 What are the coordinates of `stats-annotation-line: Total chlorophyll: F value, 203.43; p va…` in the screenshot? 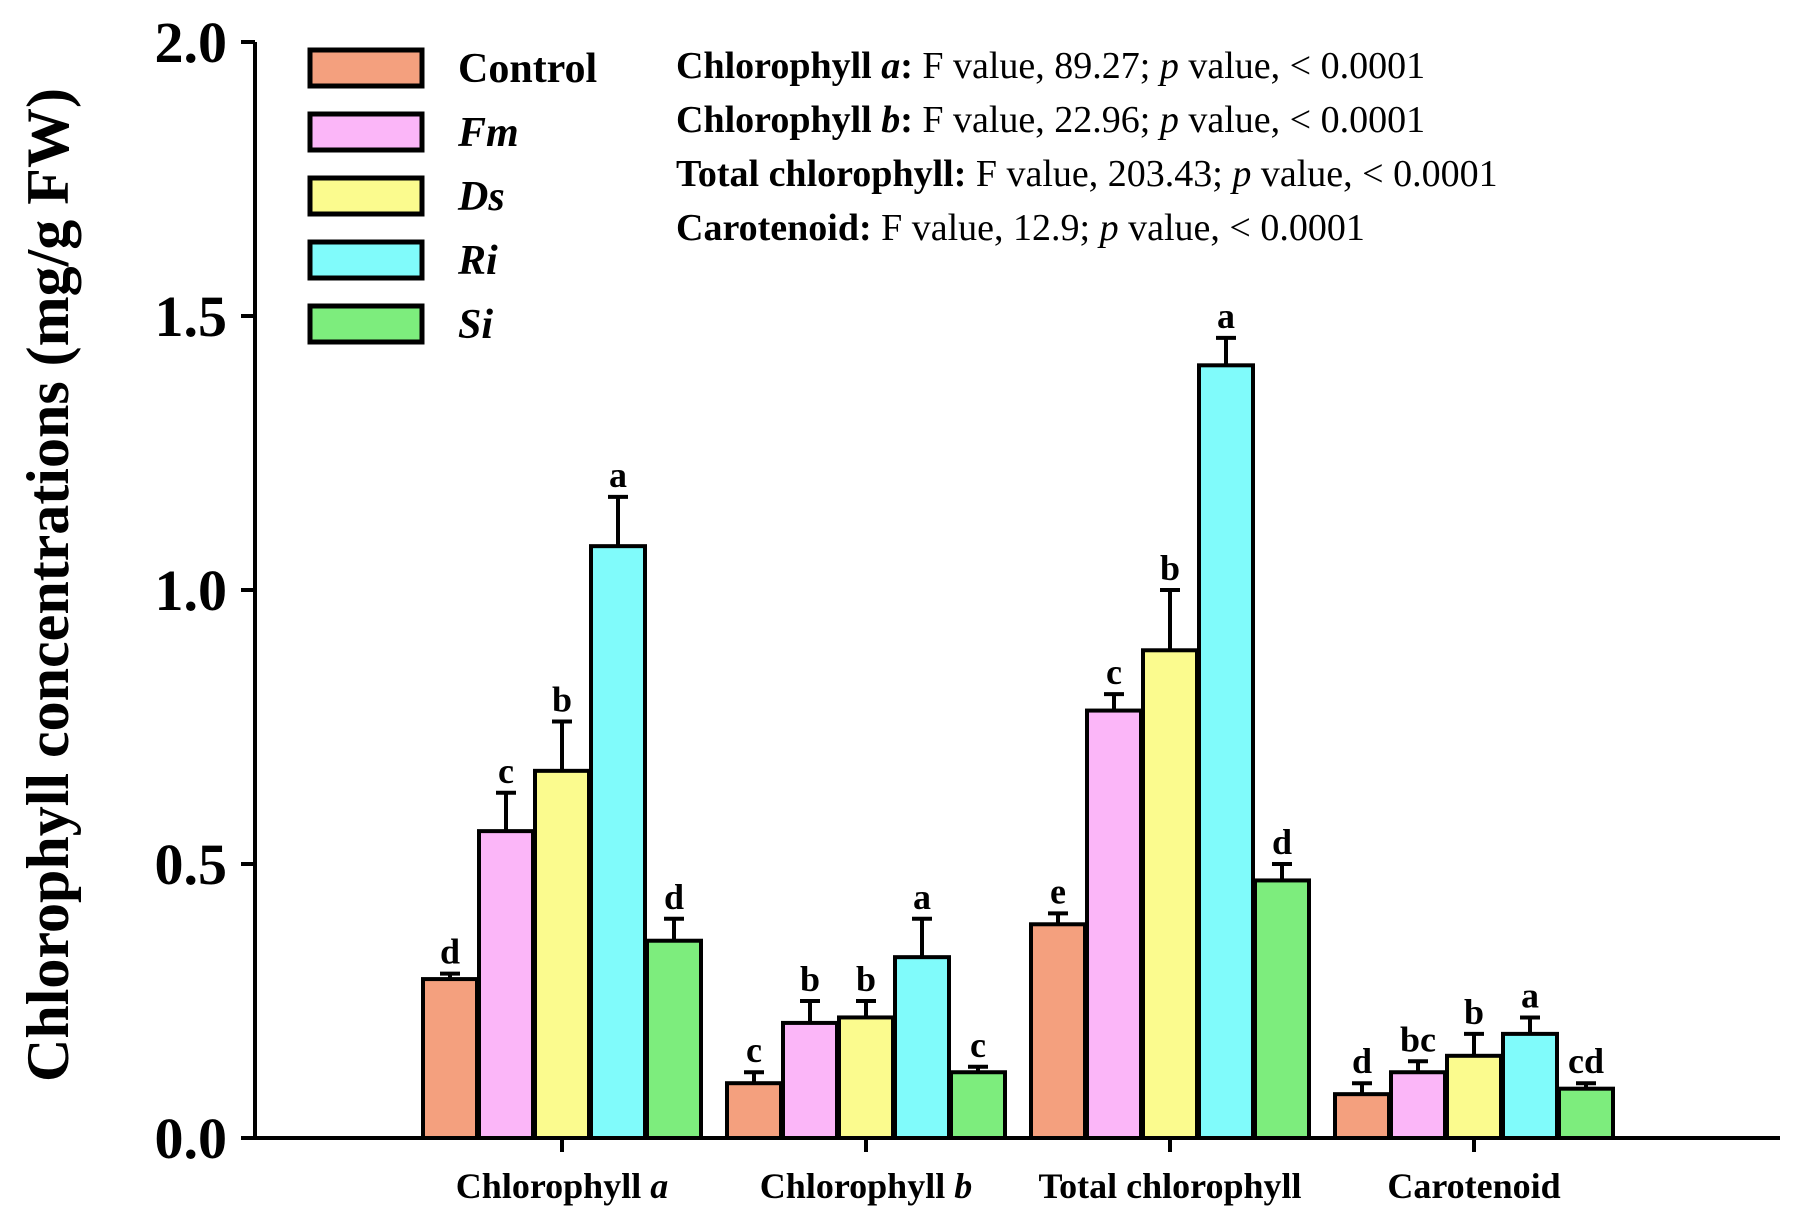 It's located at (1087, 174).